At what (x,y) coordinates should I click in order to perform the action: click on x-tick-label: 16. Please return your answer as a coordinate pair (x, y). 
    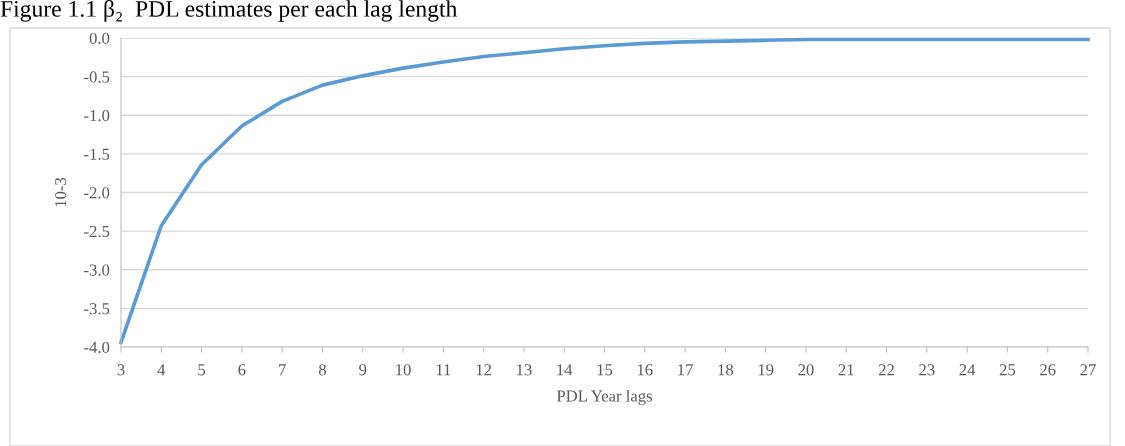
    Looking at the image, I should click on (645, 370).